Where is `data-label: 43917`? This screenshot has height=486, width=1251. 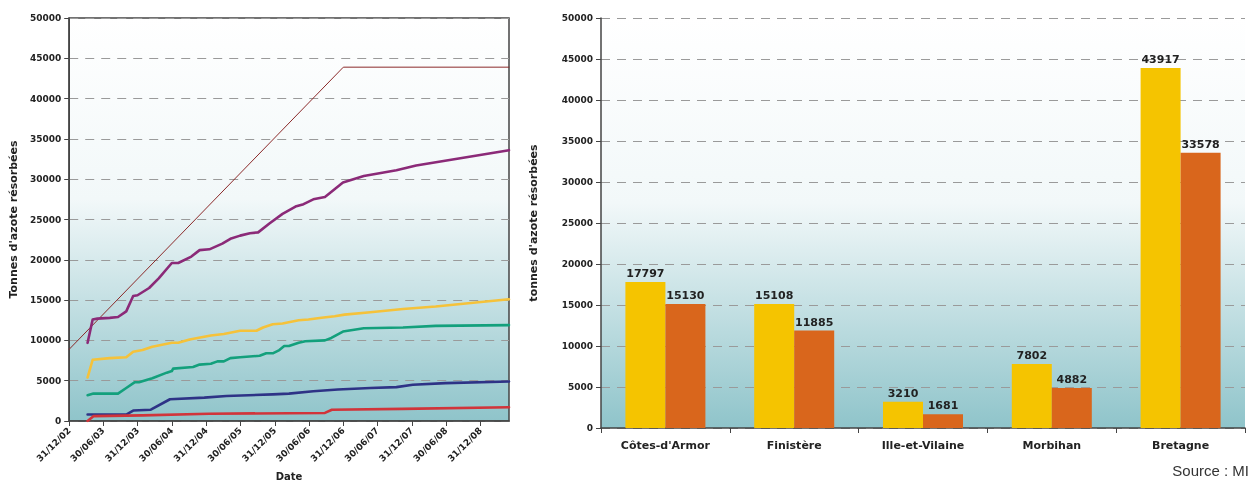
data-label: 43917 is located at coordinates (1160, 59).